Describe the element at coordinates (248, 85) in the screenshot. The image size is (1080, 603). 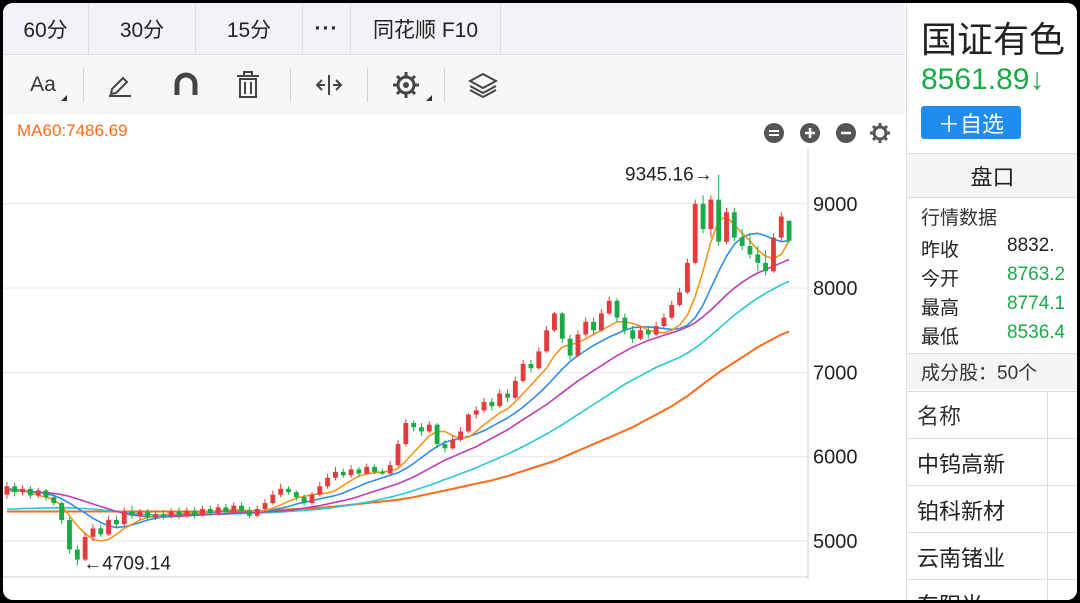
I see `delete-button` at that location.